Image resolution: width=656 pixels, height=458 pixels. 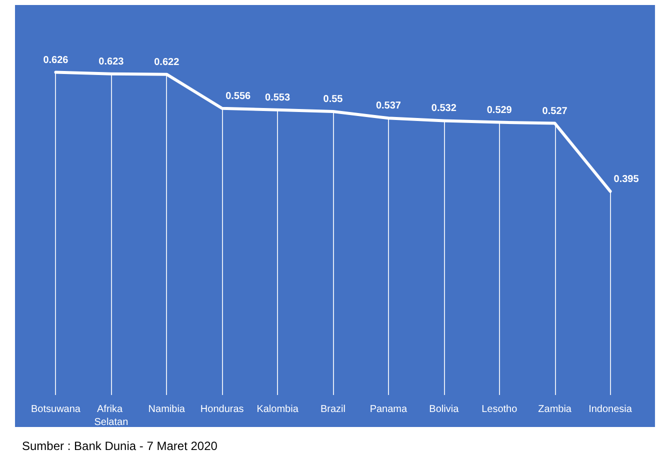 What do you see at coordinates (333, 409) in the screenshot?
I see `x-tick-label: Brazil` at bounding box center [333, 409].